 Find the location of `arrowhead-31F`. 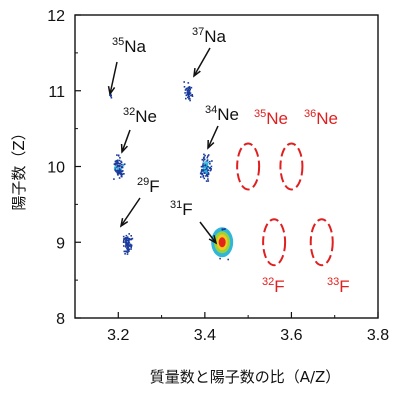

arrowhead-31F is located at coordinates (213, 240).